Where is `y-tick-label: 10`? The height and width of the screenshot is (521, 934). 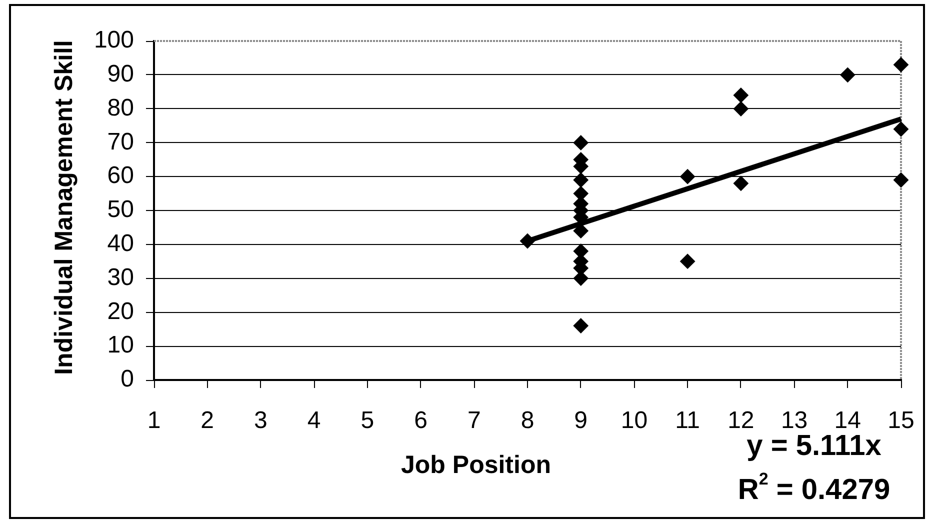
y-tick-label: 10 is located at coordinates (120, 345).